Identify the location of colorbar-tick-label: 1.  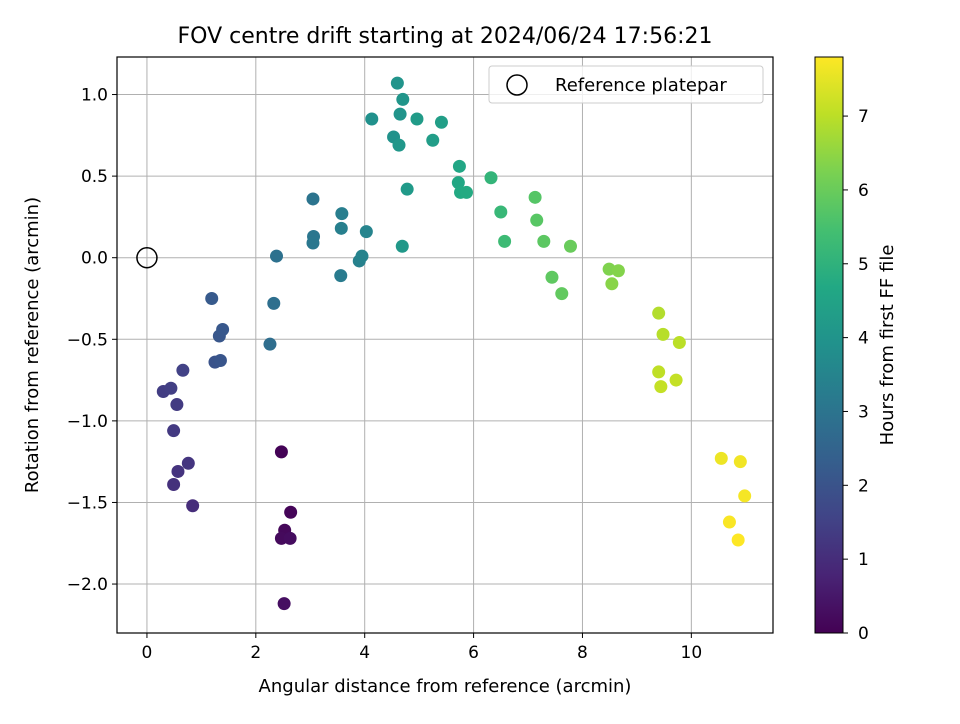
(863, 560).